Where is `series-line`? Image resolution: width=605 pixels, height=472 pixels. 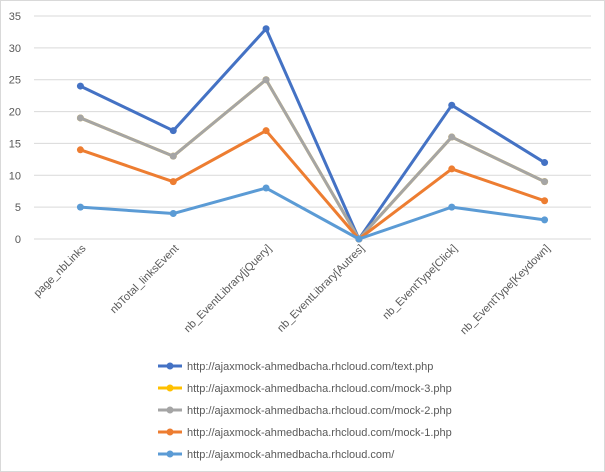 series-line is located at coordinates (312, 213).